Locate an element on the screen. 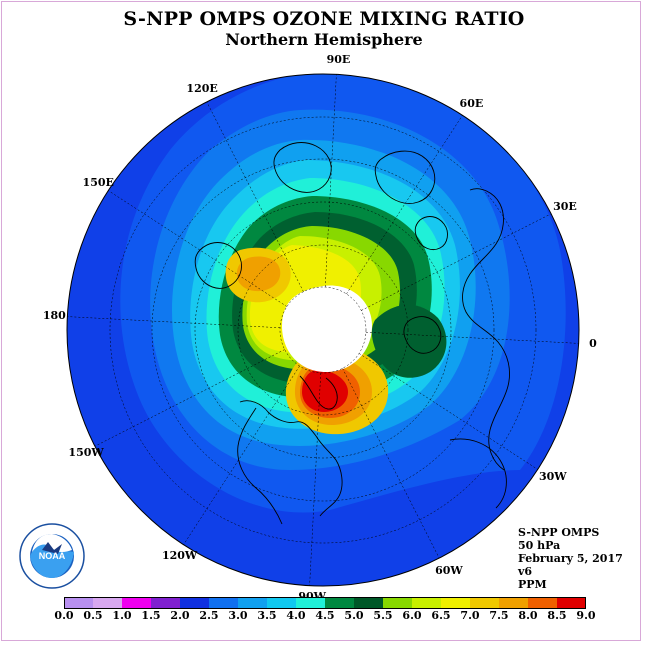 The image size is (648, 648). map-title: S-NPP OMPS OZONE MIXING RATIO is located at coordinates (324, 19).